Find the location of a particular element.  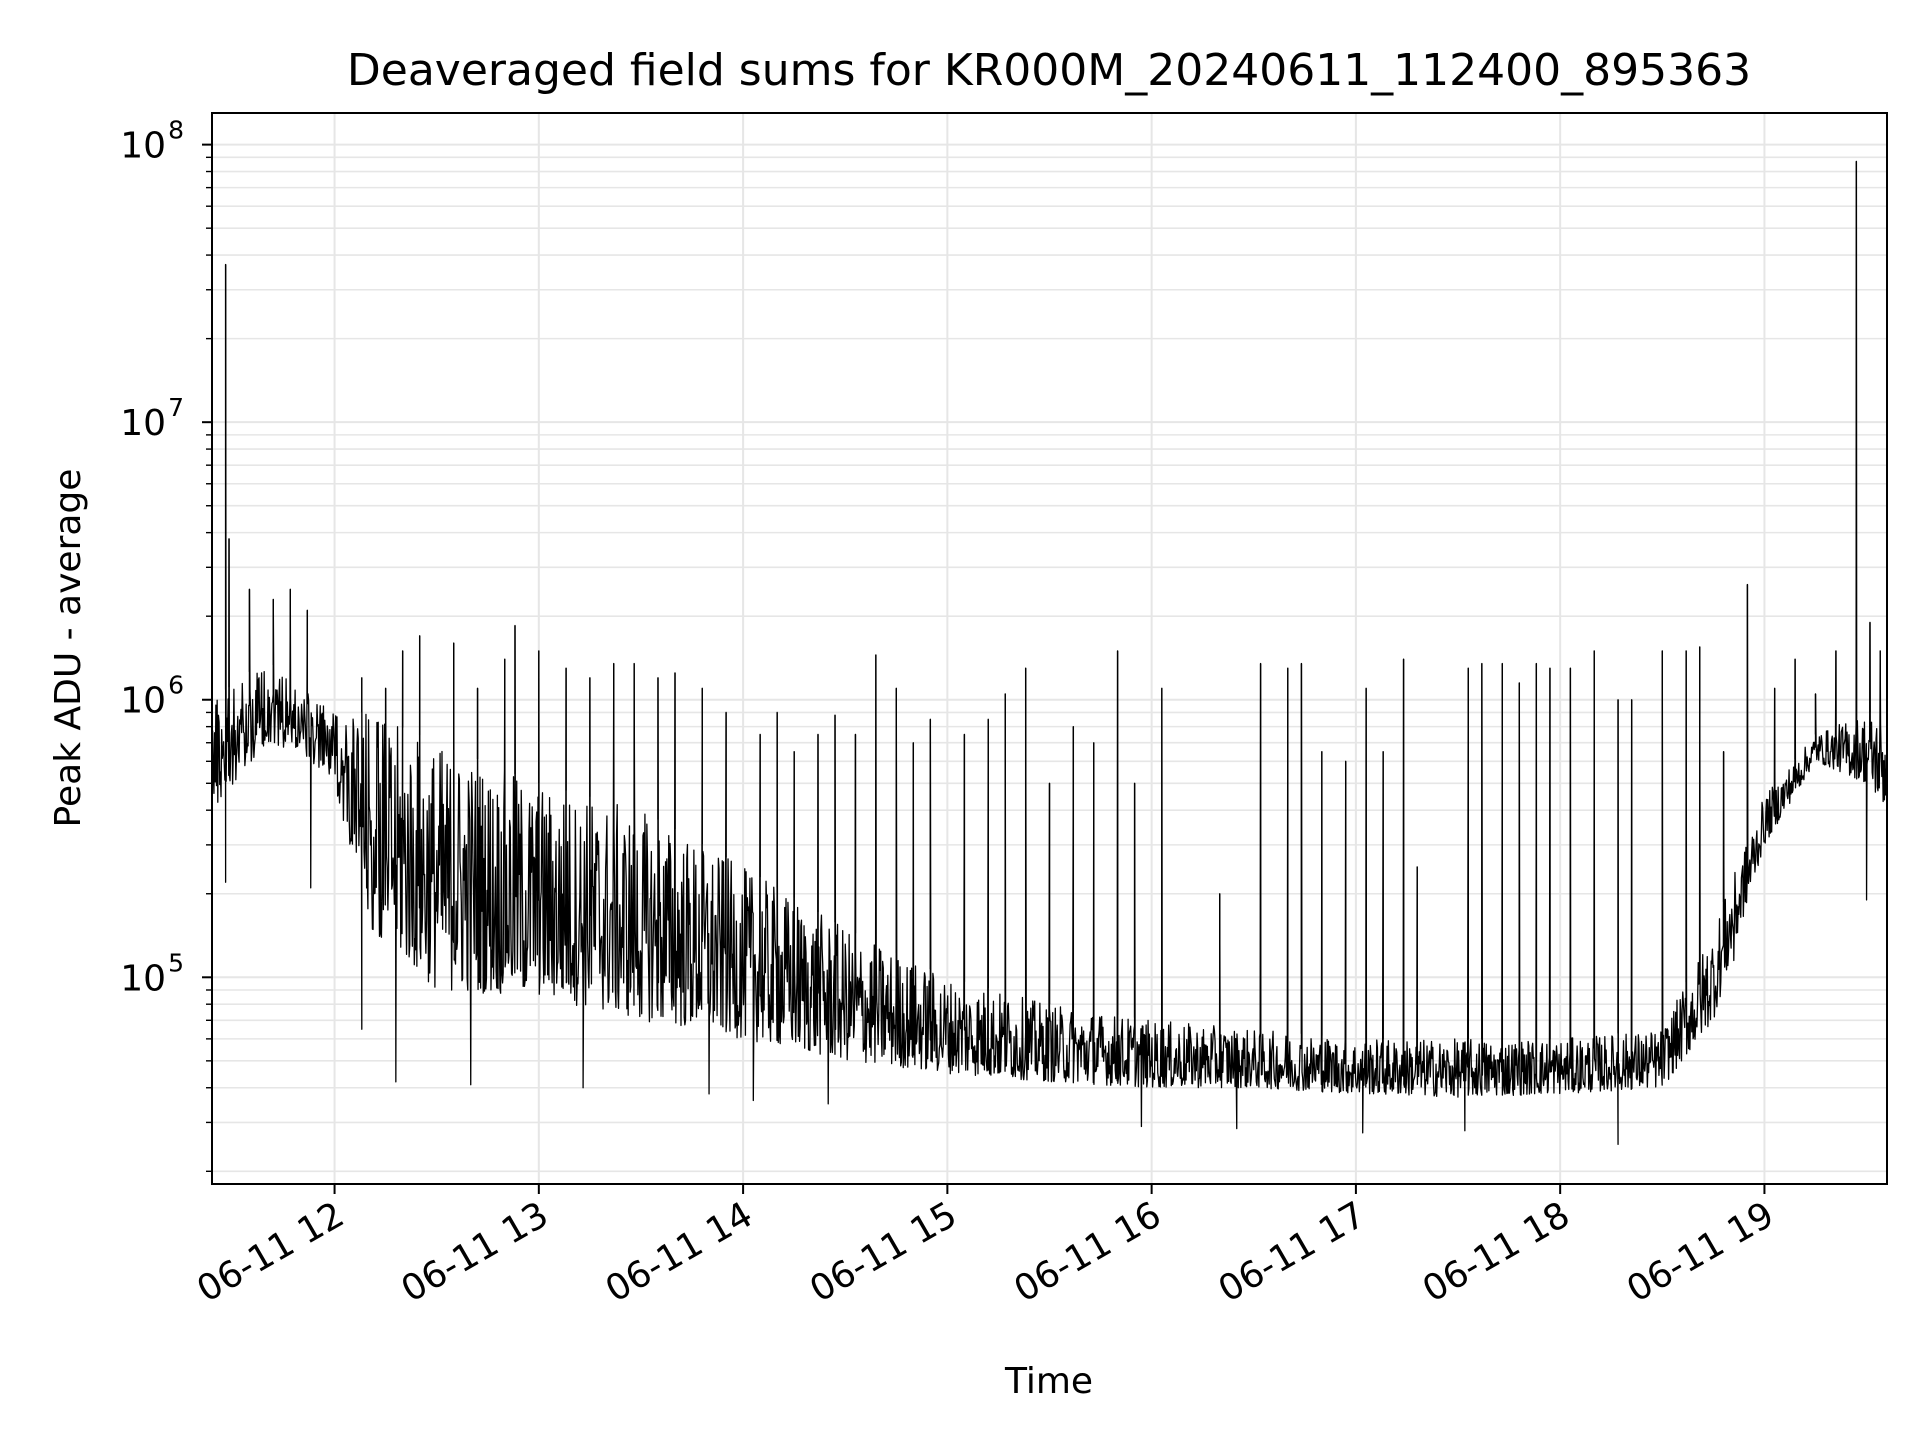

x-axis-label: Time is located at coordinates (1048, 1381).